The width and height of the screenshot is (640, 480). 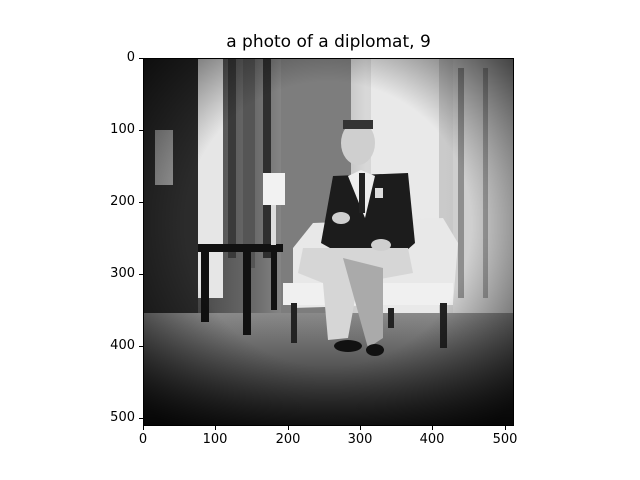 I want to click on y-tick-label: 0, so click(x=130, y=57).